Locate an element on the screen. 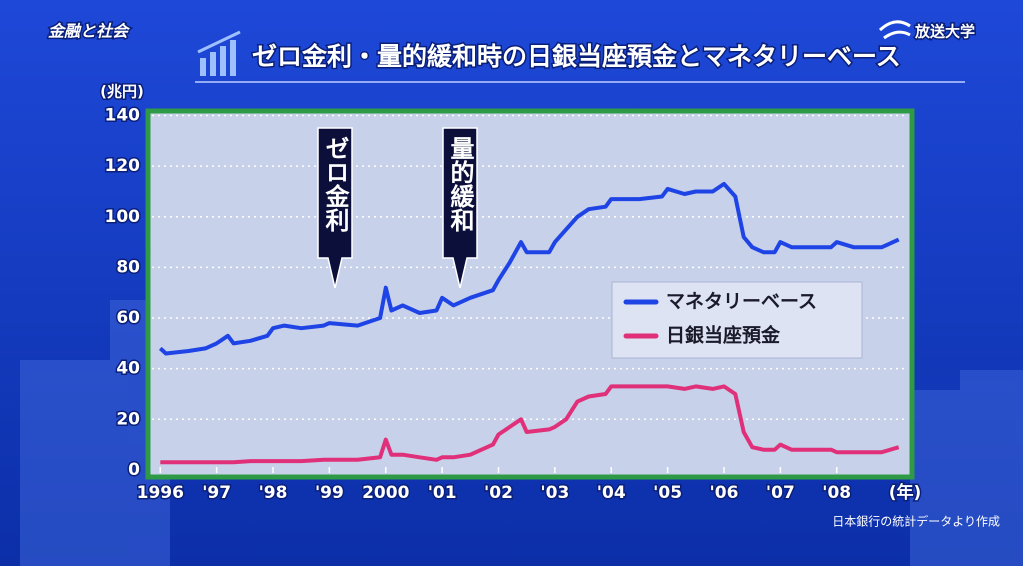  y-tick-label: 20 is located at coordinates (128, 419).